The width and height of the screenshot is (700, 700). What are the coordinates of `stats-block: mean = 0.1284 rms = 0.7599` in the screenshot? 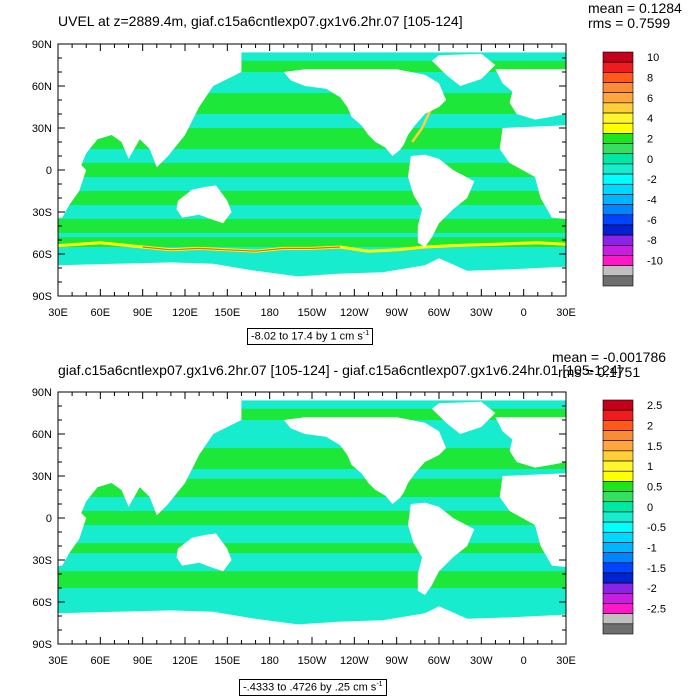 It's located at (635, 16).